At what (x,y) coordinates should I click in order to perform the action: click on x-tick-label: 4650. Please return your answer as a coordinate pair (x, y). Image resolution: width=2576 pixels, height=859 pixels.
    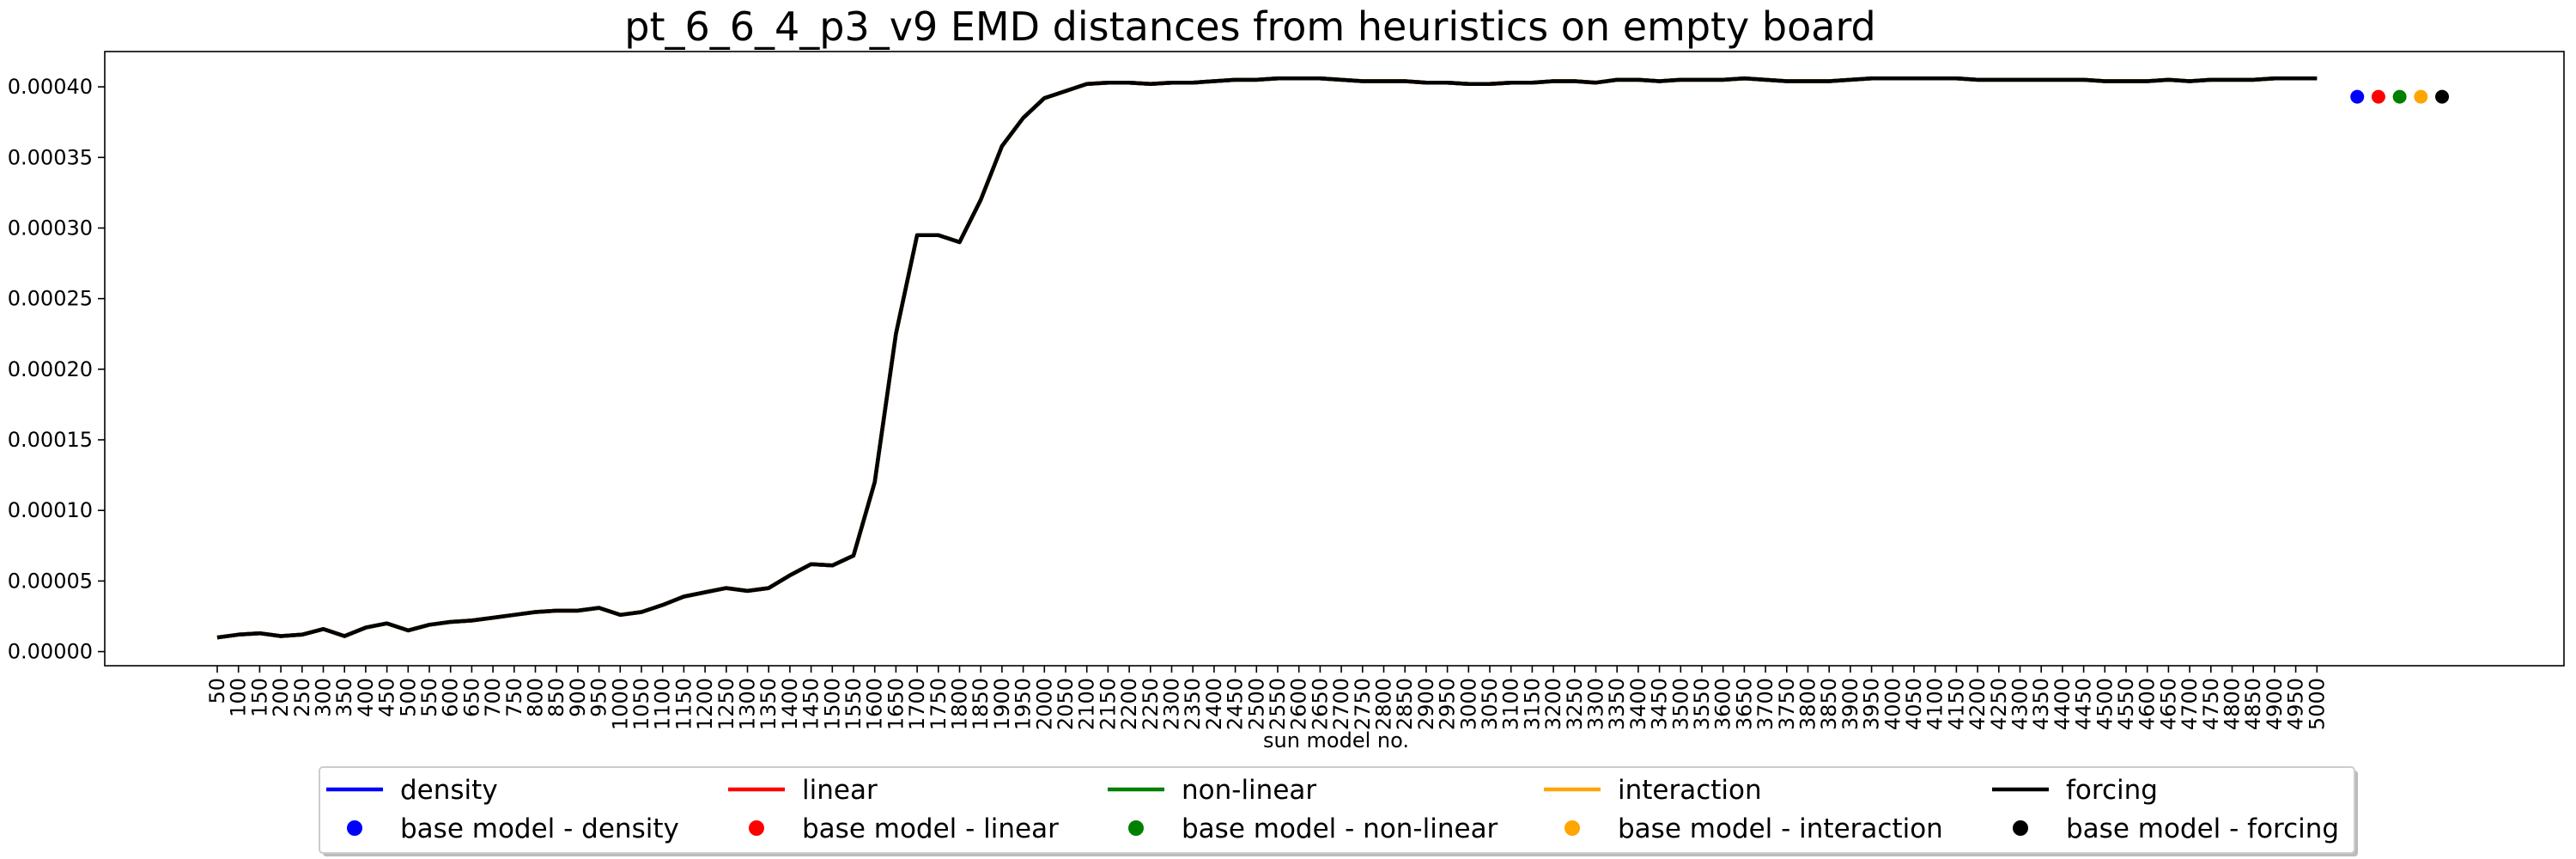
    Looking at the image, I should click on (2168, 704).